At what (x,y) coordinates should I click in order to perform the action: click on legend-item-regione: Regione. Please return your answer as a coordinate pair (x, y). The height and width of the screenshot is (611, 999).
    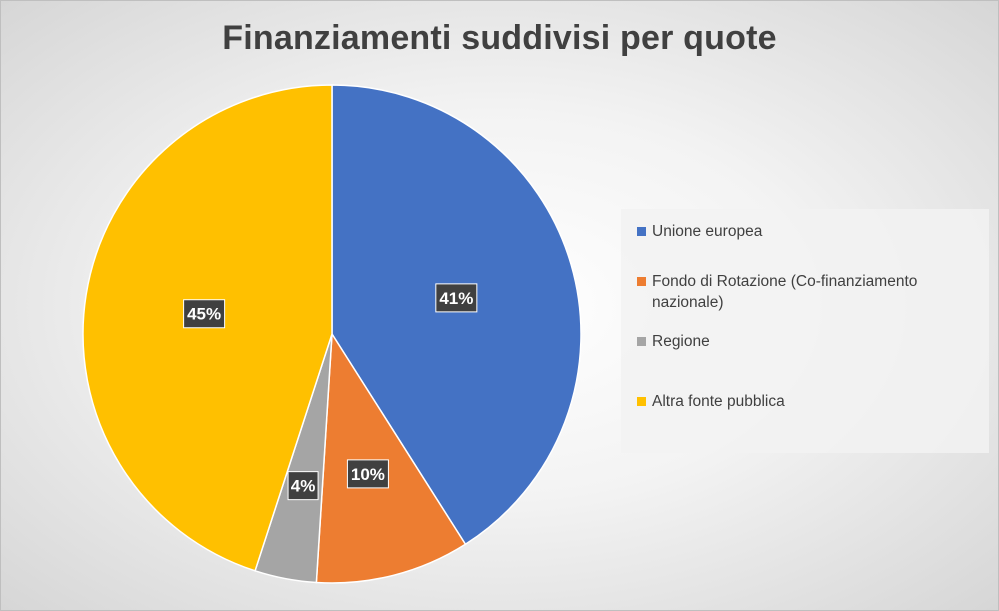
    Looking at the image, I should click on (805, 341).